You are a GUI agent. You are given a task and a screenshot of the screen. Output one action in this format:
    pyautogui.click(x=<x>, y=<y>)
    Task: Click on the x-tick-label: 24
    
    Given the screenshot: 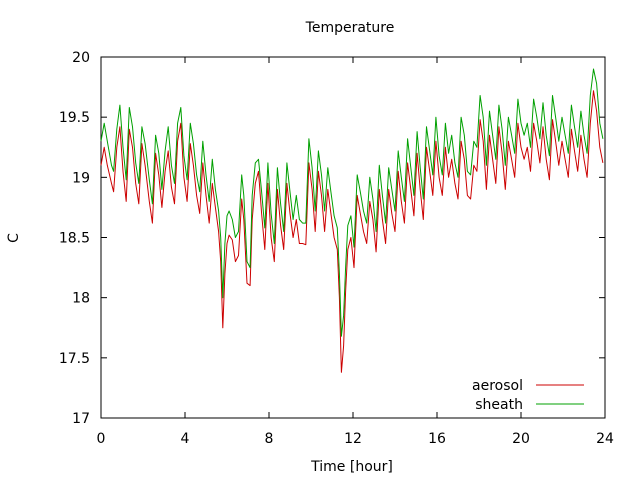 What is the action you would take?
    pyautogui.click(x=605, y=439)
    